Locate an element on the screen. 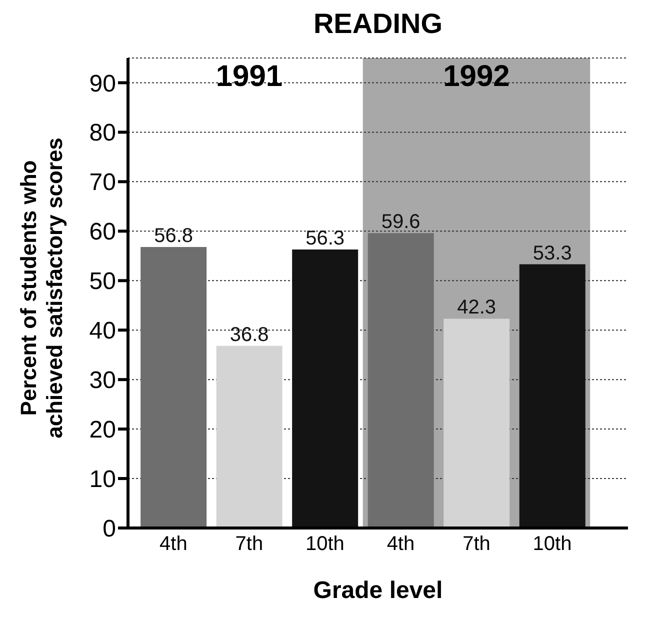 The width and height of the screenshot is (646, 636). y-tick-label: 50 is located at coordinates (102, 282).